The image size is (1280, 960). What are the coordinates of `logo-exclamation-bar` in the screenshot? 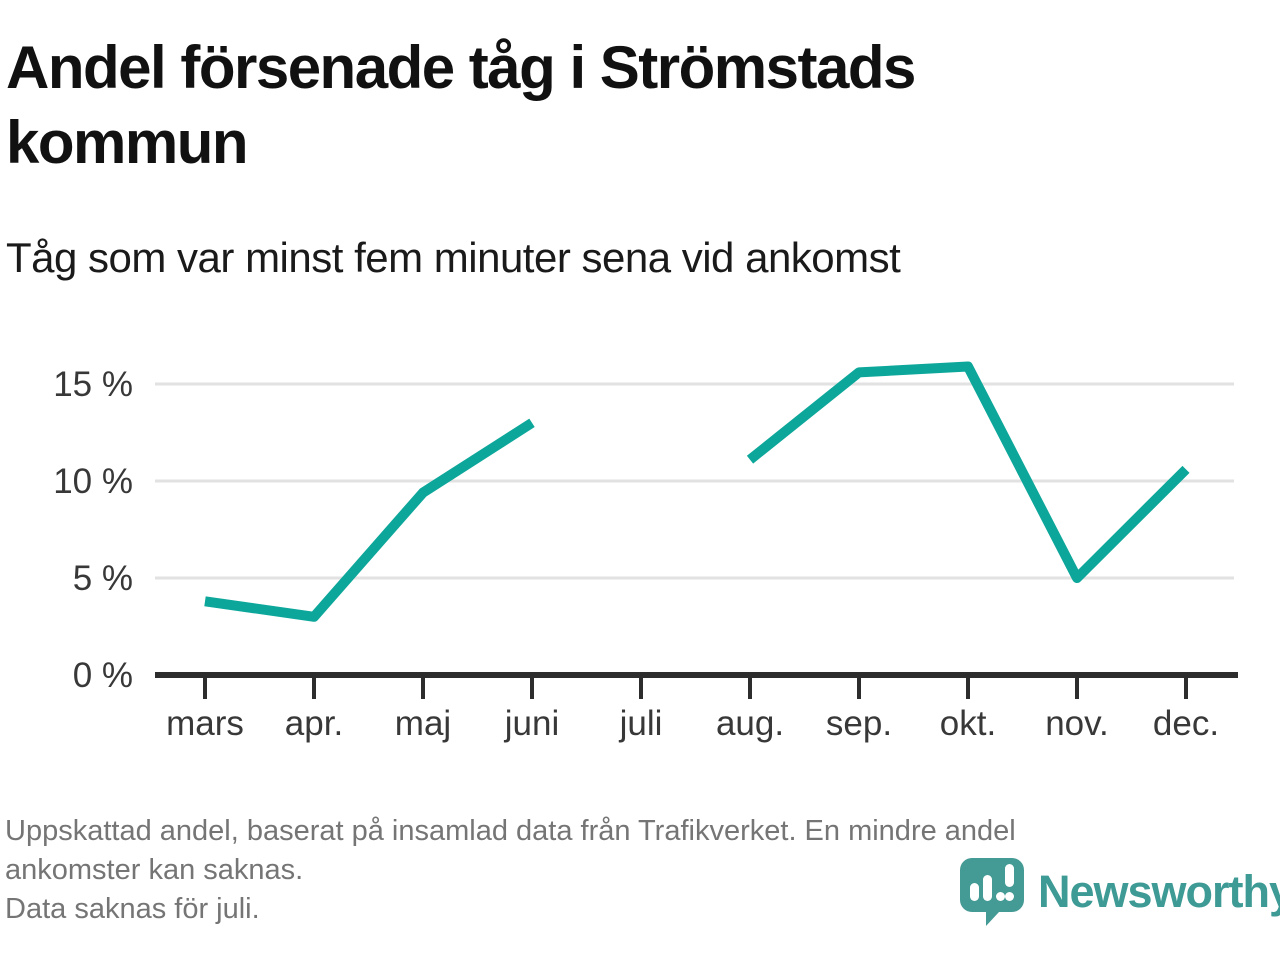 It's located at (1009, 875).